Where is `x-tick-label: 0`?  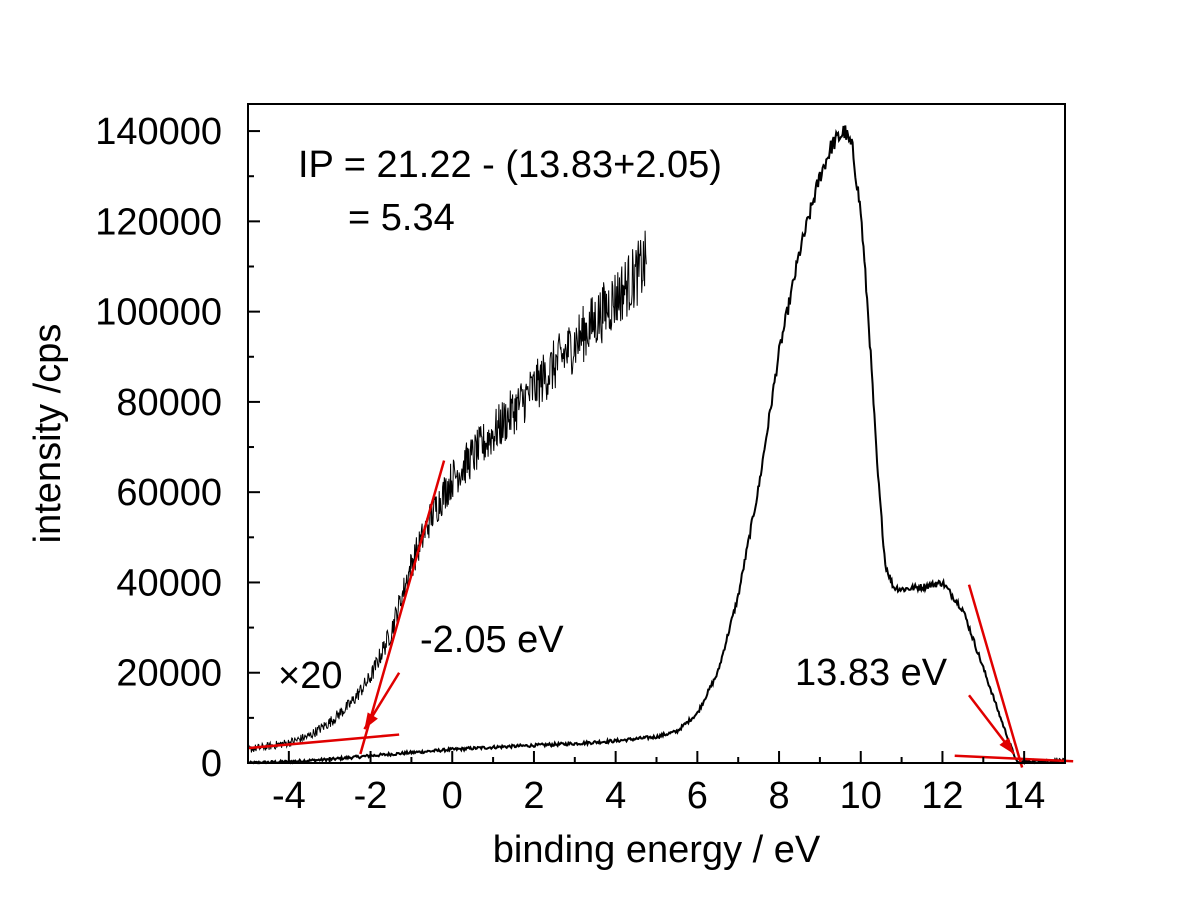
x-tick-label: 0 is located at coordinates (452, 796).